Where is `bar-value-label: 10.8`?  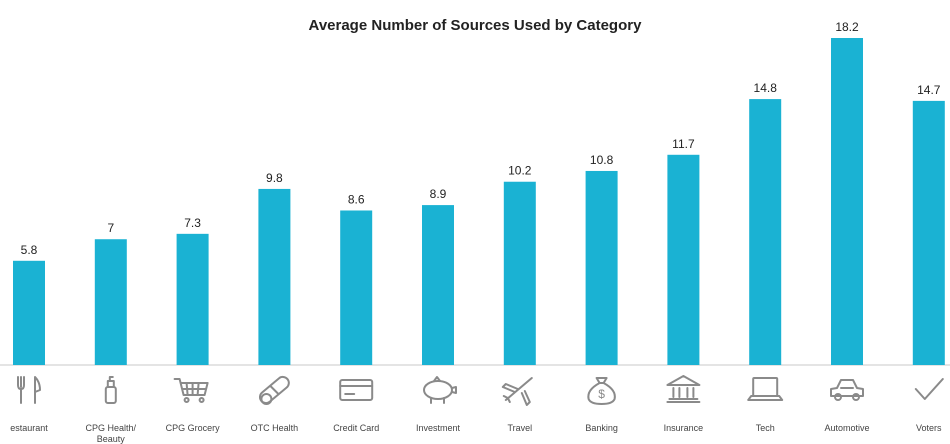
bar-value-label: 10.8 is located at coordinates (602, 160).